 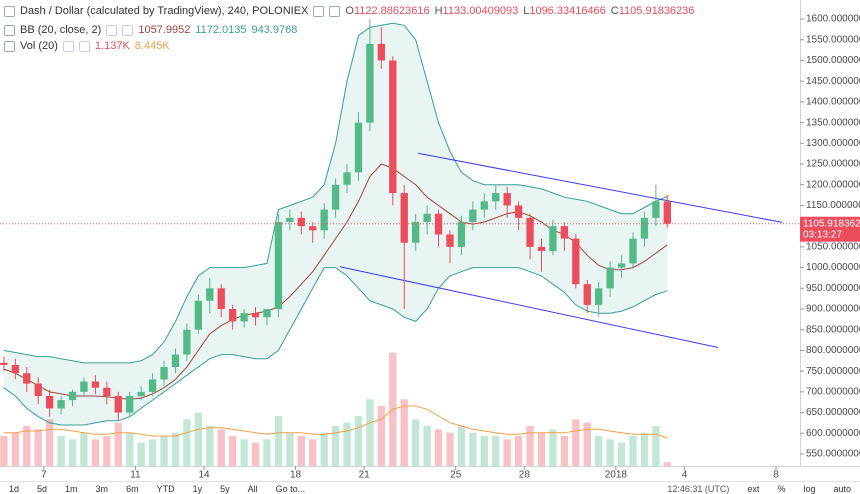 I want to click on y-tick-label: 1350.00000000, so click(x=833, y=122).